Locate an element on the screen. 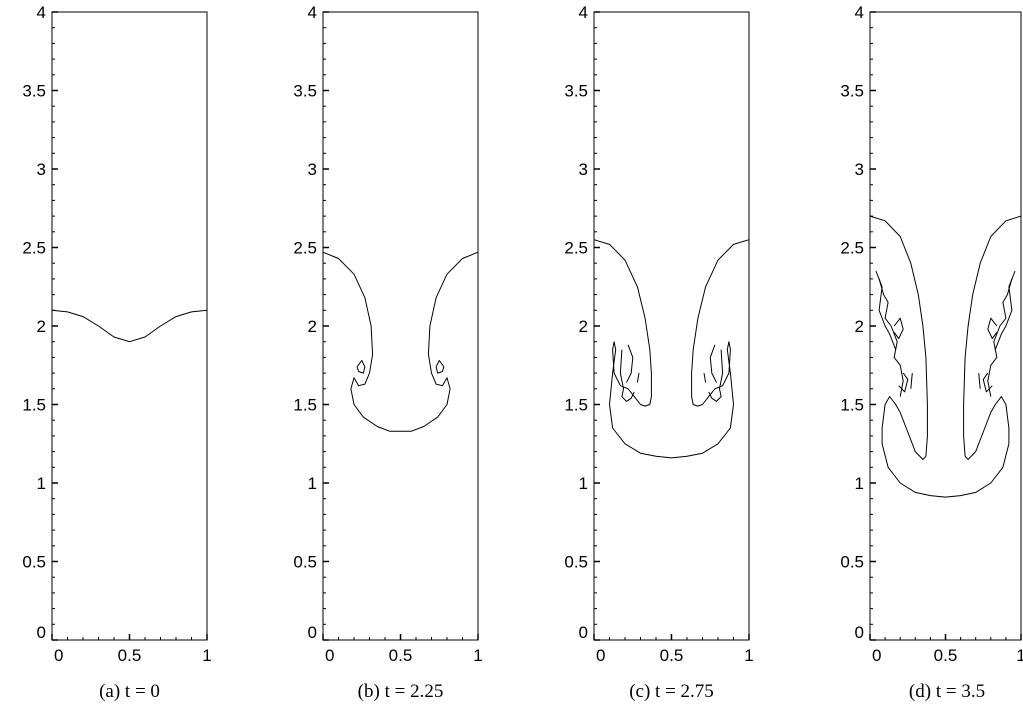 The height and width of the screenshot is (715, 1023). panel-caption: (d) t = 3.5 is located at coordinates (947, 691).